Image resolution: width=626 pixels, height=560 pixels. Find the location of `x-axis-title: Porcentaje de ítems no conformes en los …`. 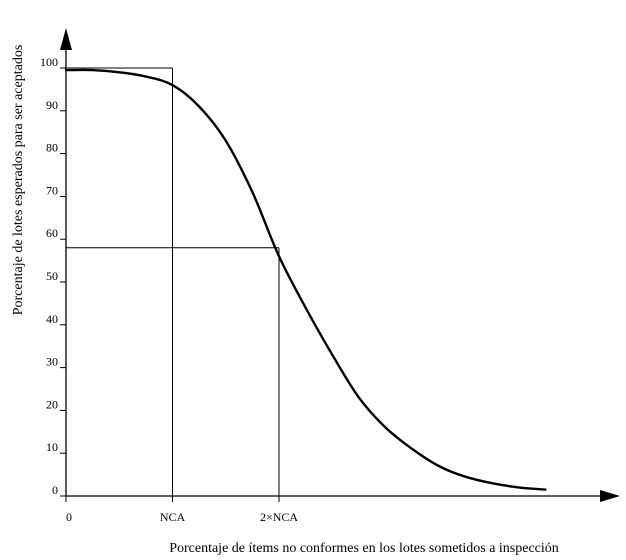

x-axis-title: Porcentaje de ítems no conformes en los … is located at coordinates (364, 548).